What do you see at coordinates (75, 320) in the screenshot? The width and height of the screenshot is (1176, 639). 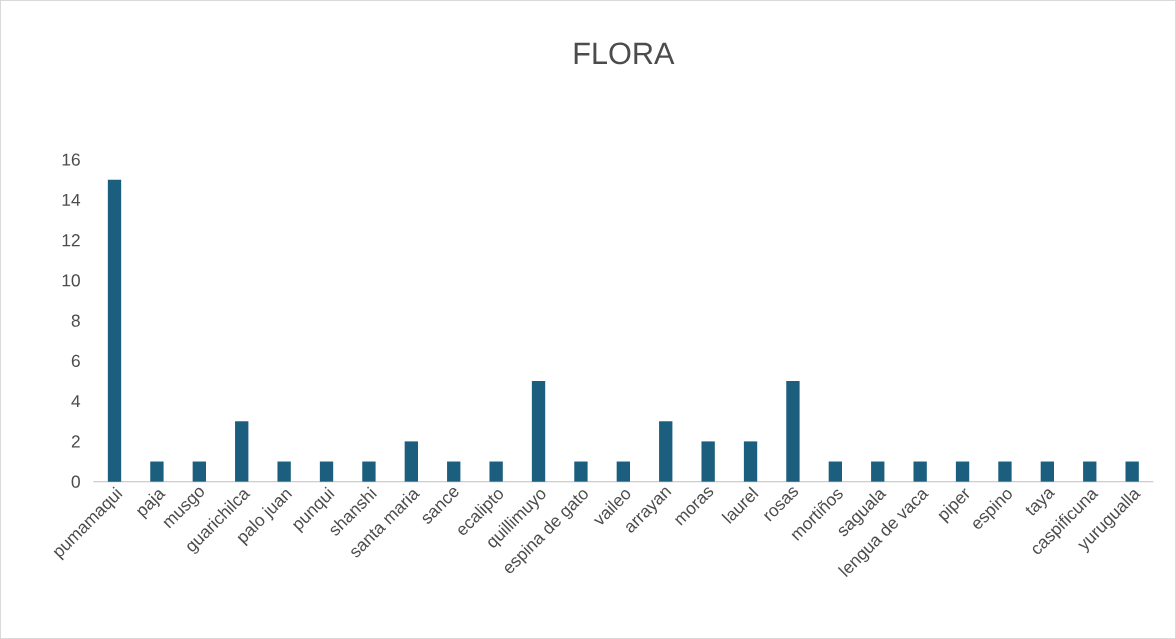 I see `y-tick-label: 8` at bounding box center [75, 320].